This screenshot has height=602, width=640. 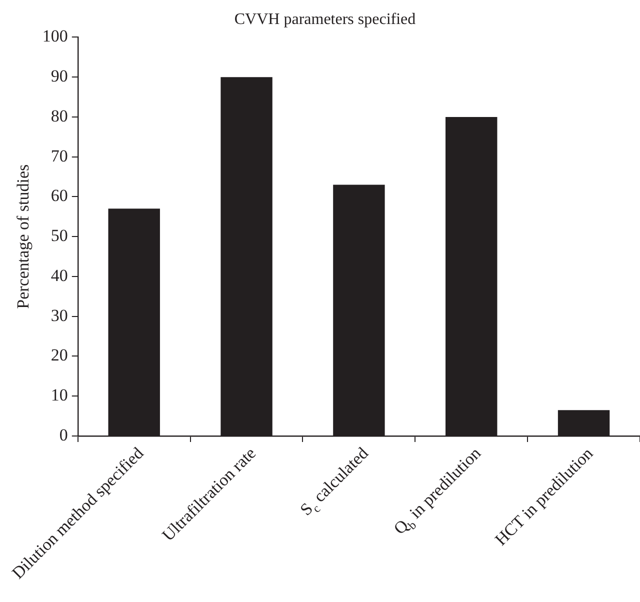 What do you see at coordinates (59, 275) in the screenshot?
I see `y-tick-label: 40` at bounding box center [59, 275].